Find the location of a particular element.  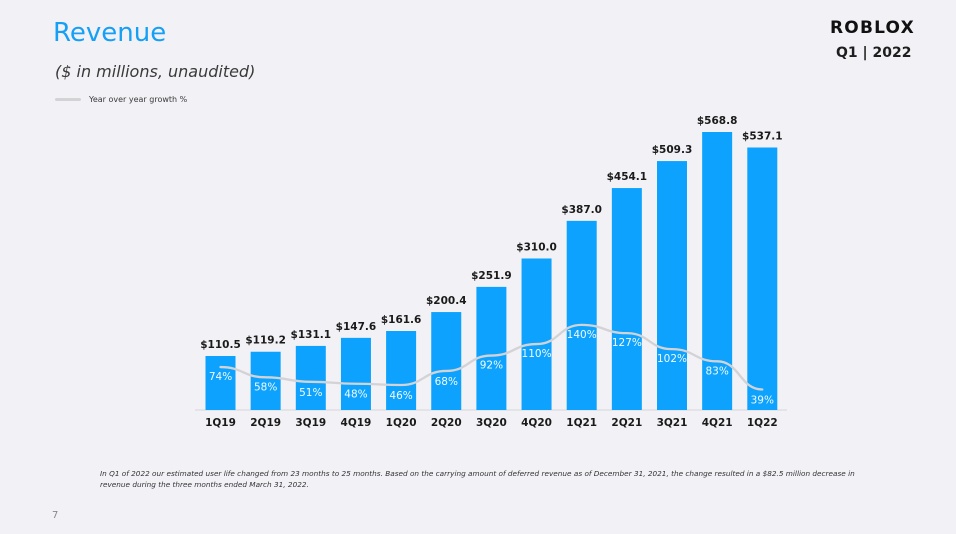

revenue-value-label: $251.9 is located at coordinates (491, 276).